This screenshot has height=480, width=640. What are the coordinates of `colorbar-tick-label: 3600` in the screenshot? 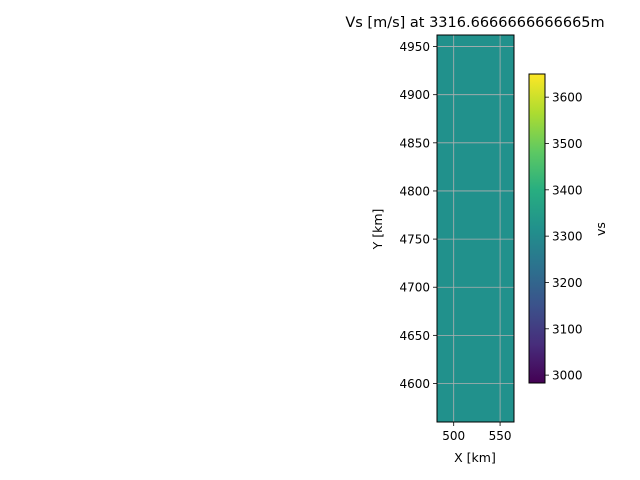 It's located at (567, 98).